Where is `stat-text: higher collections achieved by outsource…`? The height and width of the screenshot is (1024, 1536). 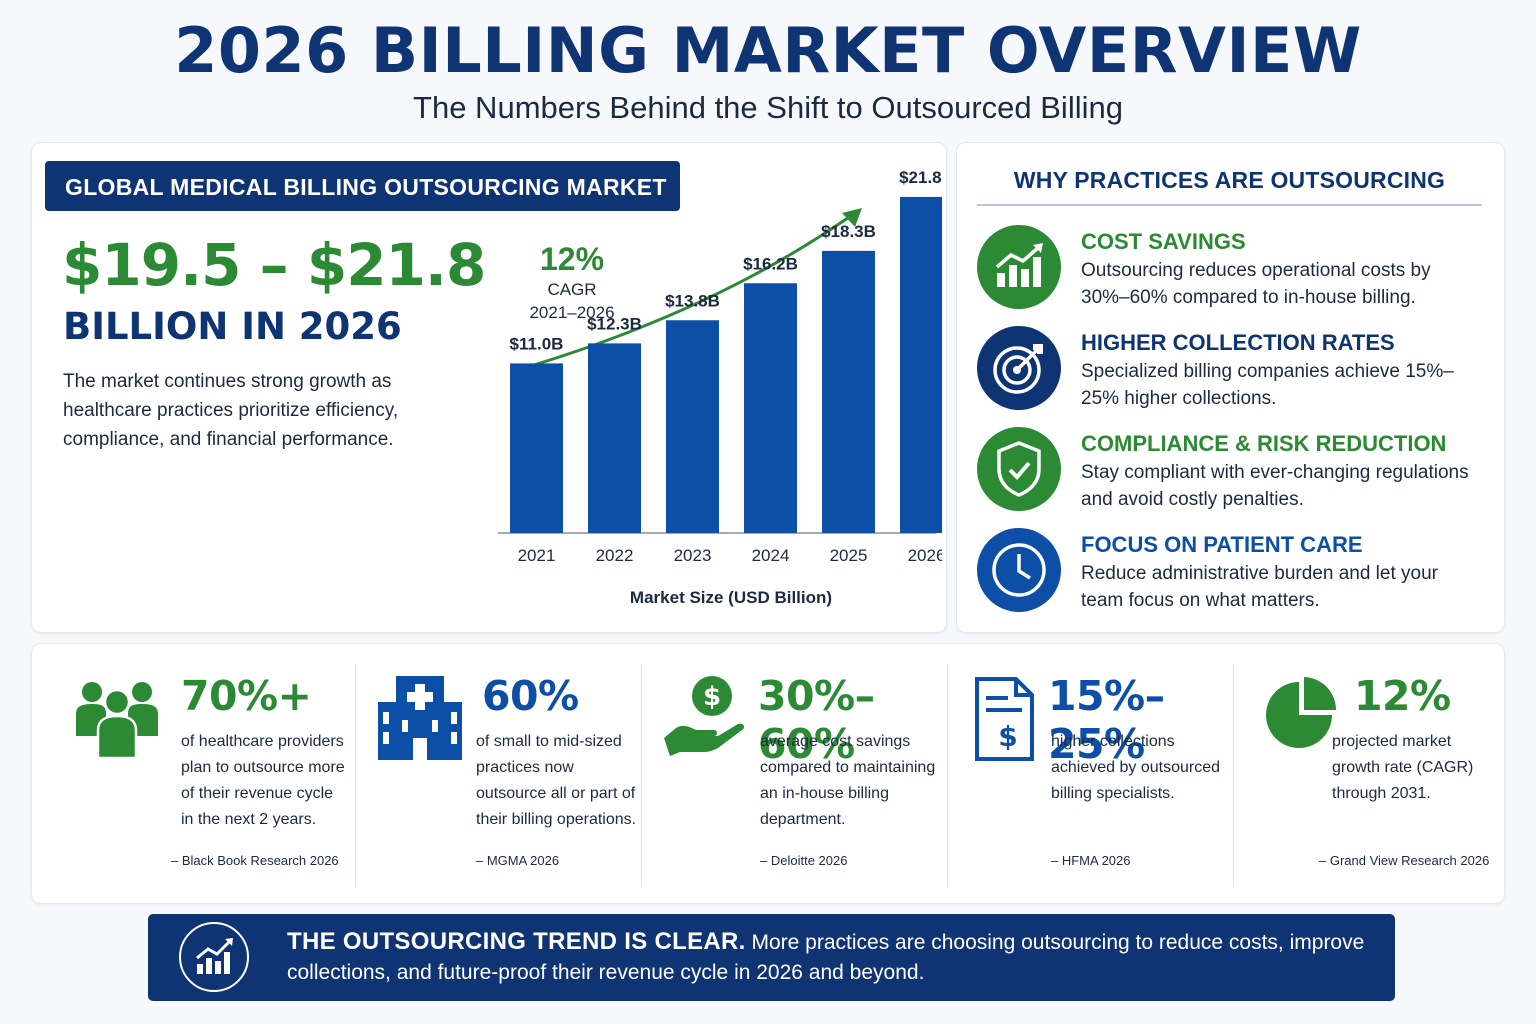 stat-text: higher collections achieved by outsource… is located at coordinates (1135, 767).